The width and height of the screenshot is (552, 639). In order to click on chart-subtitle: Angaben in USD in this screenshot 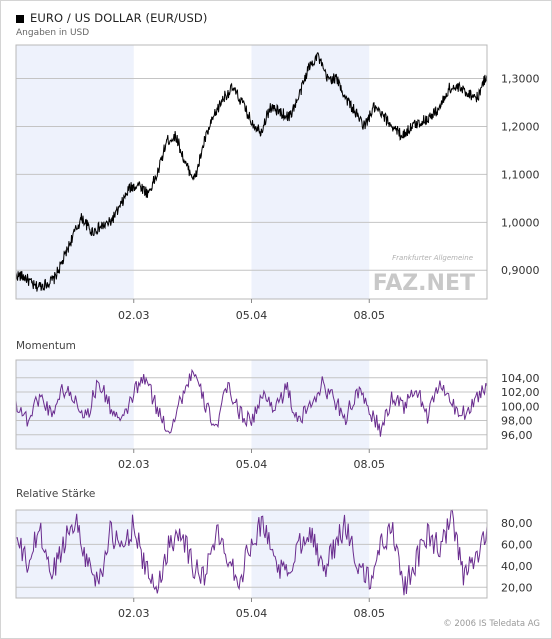, I will do `click(53, 33)`.